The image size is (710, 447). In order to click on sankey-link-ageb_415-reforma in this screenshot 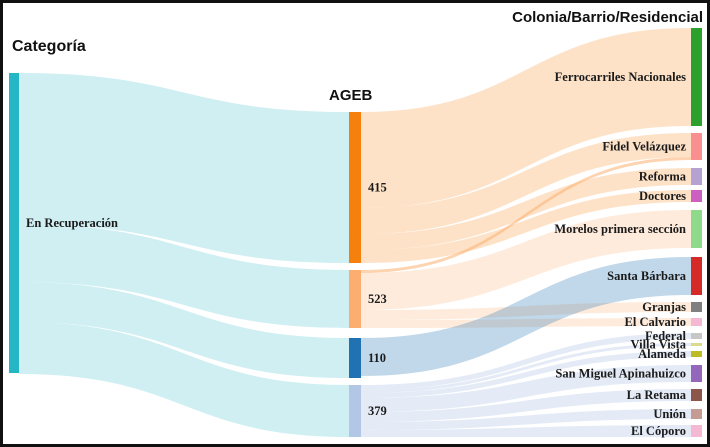, I will do `click(526, 209)`.